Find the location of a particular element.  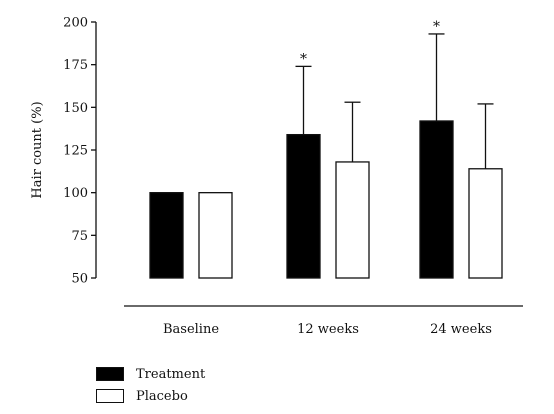

legend-label-placebo: Placebo is located at coordinates (162, 396).